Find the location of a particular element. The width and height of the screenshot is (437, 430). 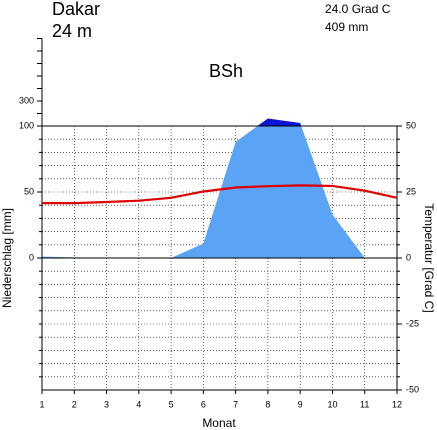

x-tick-label: 3 is located at coordinates (106, 404).